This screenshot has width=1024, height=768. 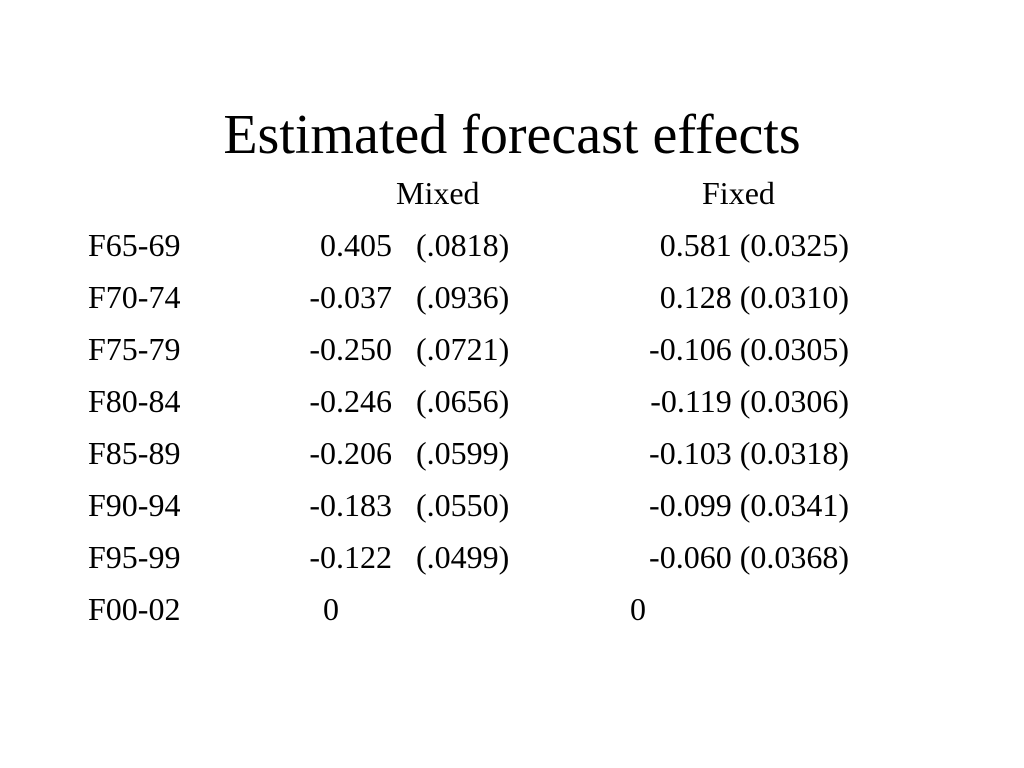 What do you see at coordinates (512, 356) in the screenshot?
I see `table-row: F75-79 -0.250 (.0721) -0.106 (0.0305)` at bounding box center [512, 356].